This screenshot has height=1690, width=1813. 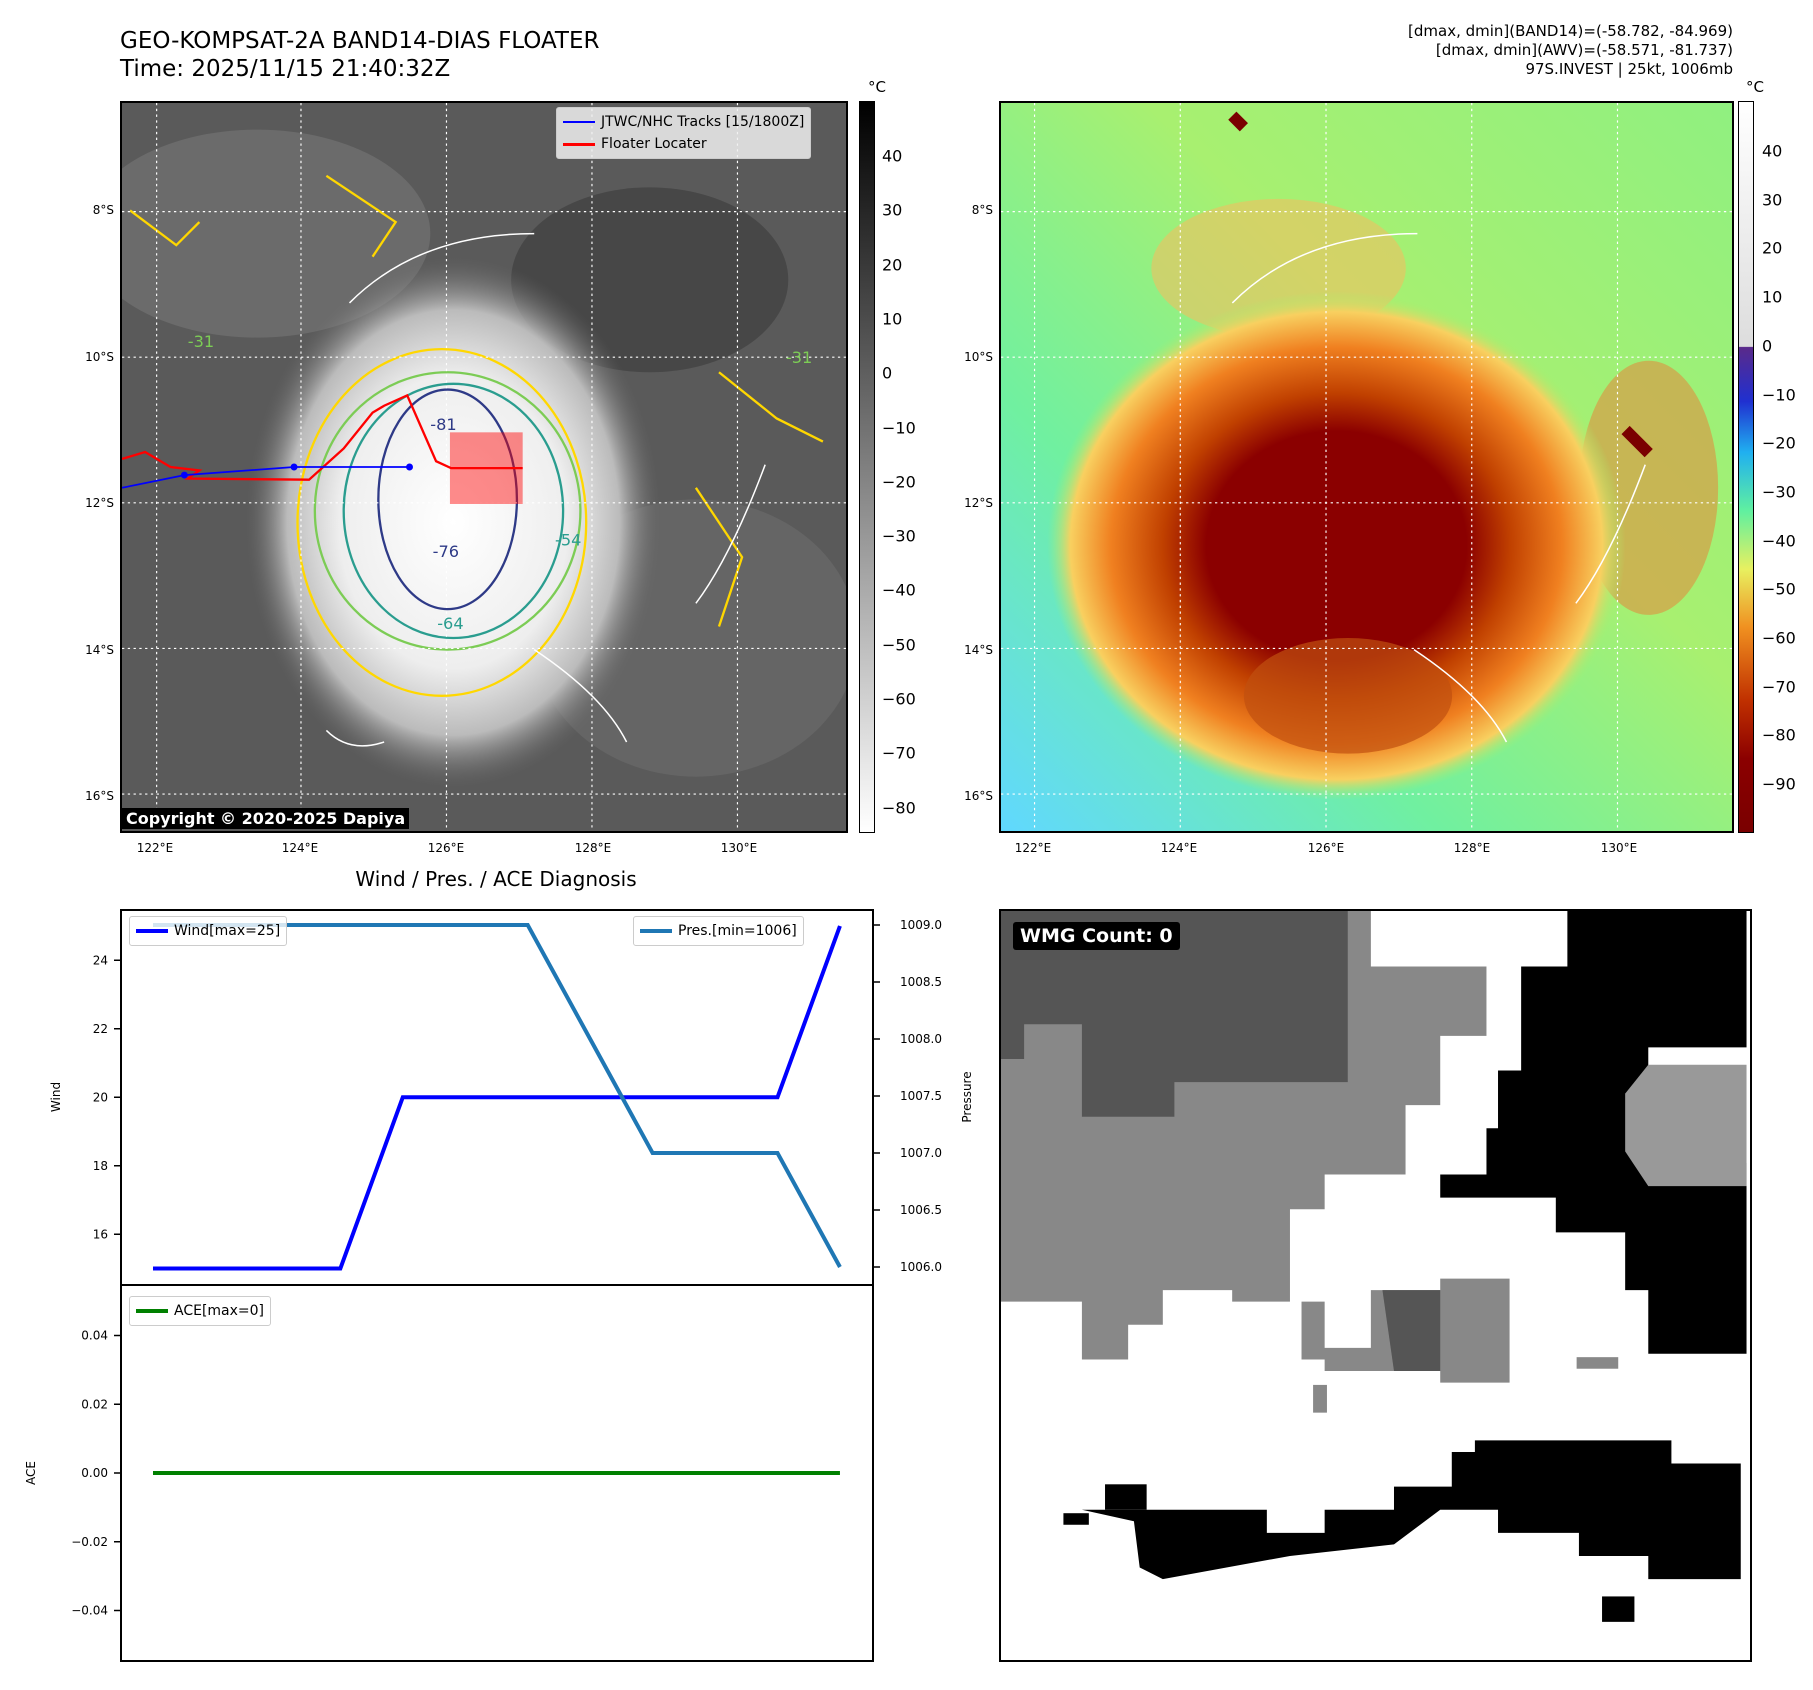 I want to click on storm-info: 97S.INVEST | 25kt, 1006mb, so click(x=1629, y=69).